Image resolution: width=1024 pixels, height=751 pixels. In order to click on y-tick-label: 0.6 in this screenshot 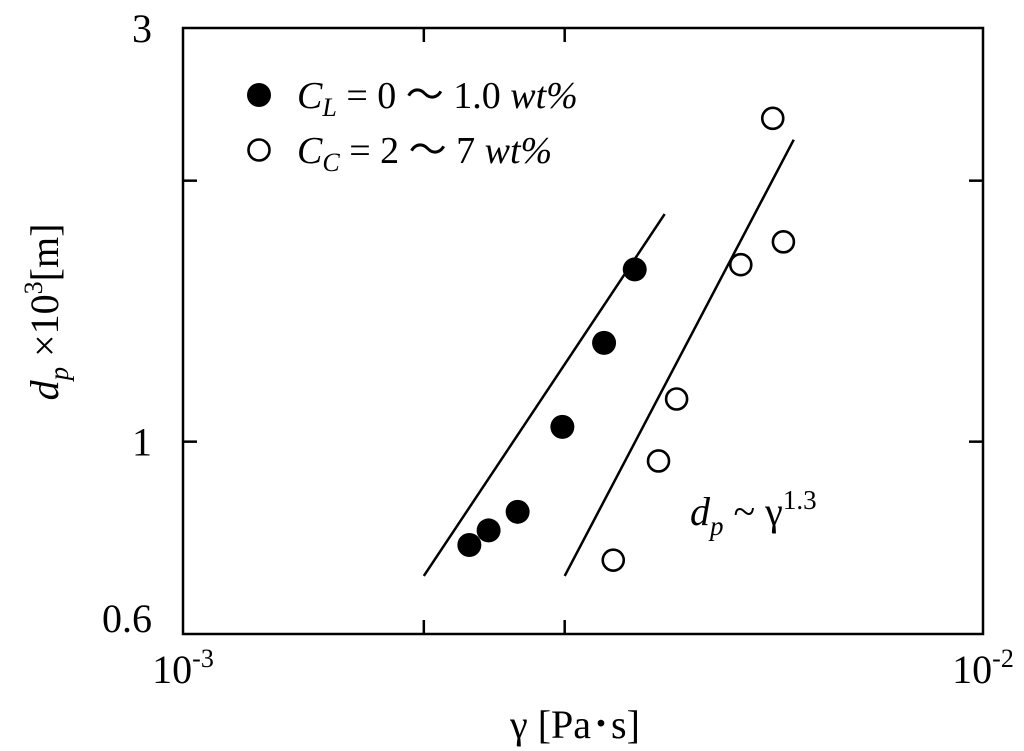, I will do `click(127, 618)`.